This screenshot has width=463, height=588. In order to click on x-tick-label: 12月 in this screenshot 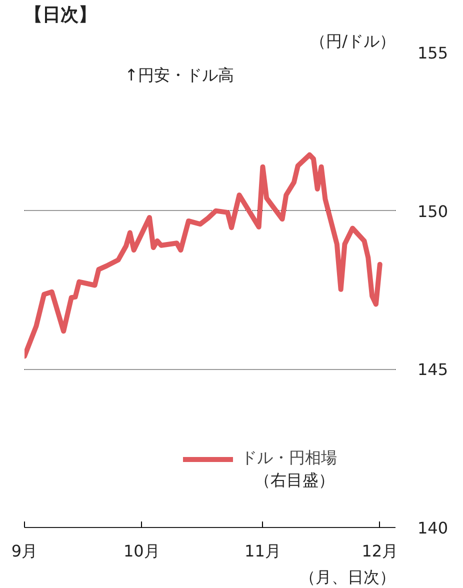, I will do `click(380, 551)`.